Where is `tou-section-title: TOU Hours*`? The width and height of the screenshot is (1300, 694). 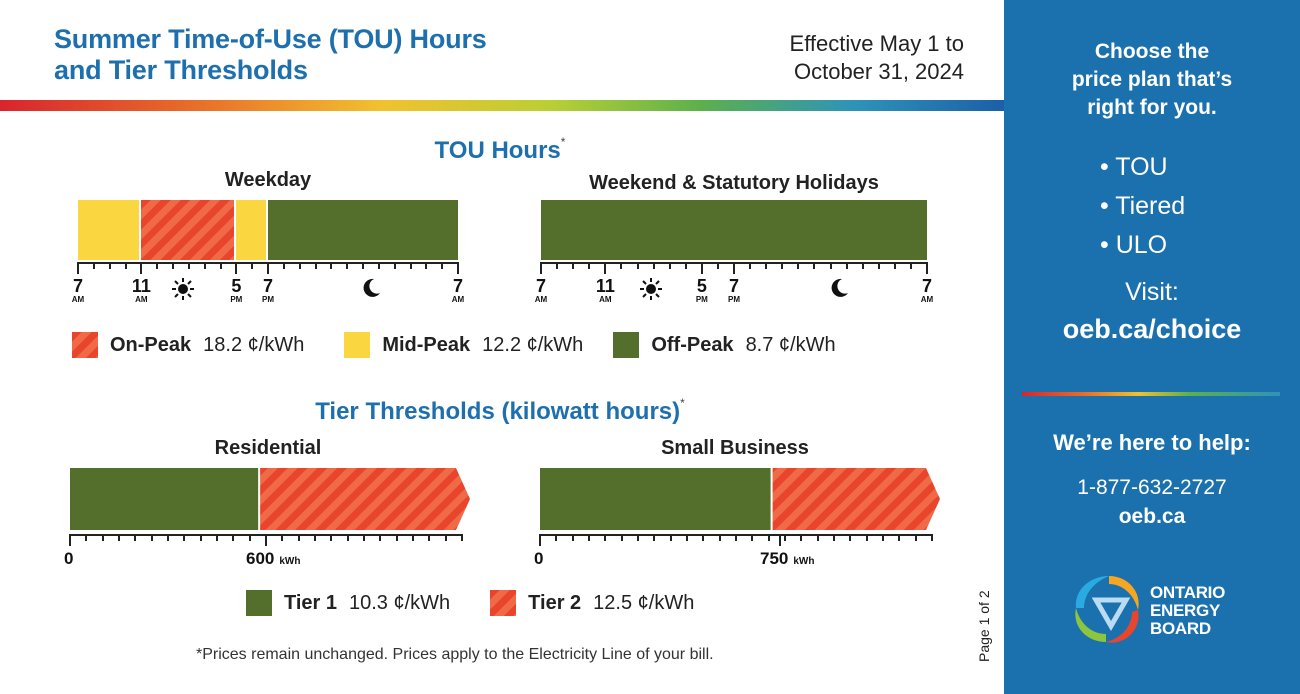
tou-section-title: TOU Hours* is located at coordinates (500, 150).